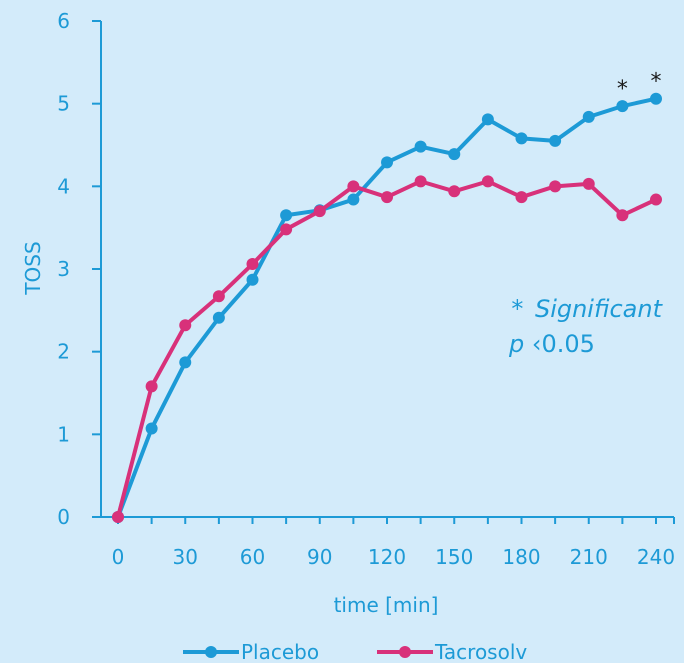  What do you see at coordinates (589, 557) in the screenshot?
I see `x-tick-label: 210` at bounding box center [589, 557].